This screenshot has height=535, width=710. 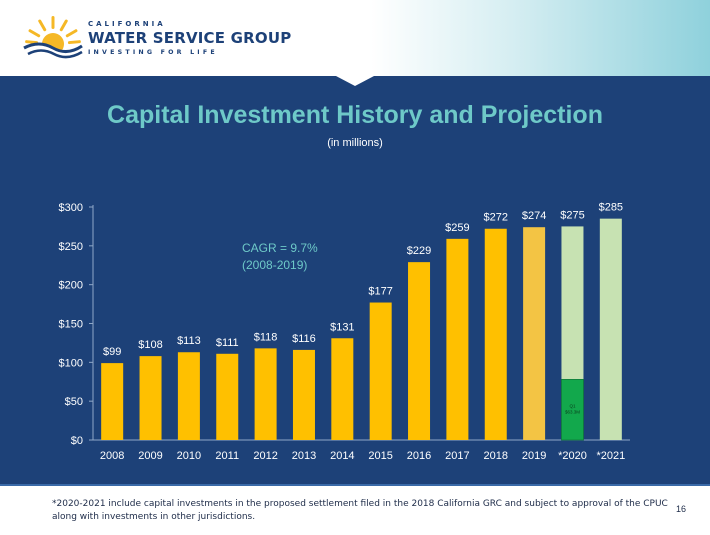 What do you see at coordinates (188, 396) in the screenshot?
I see `bar-2010` at bounding box center [188, 396].